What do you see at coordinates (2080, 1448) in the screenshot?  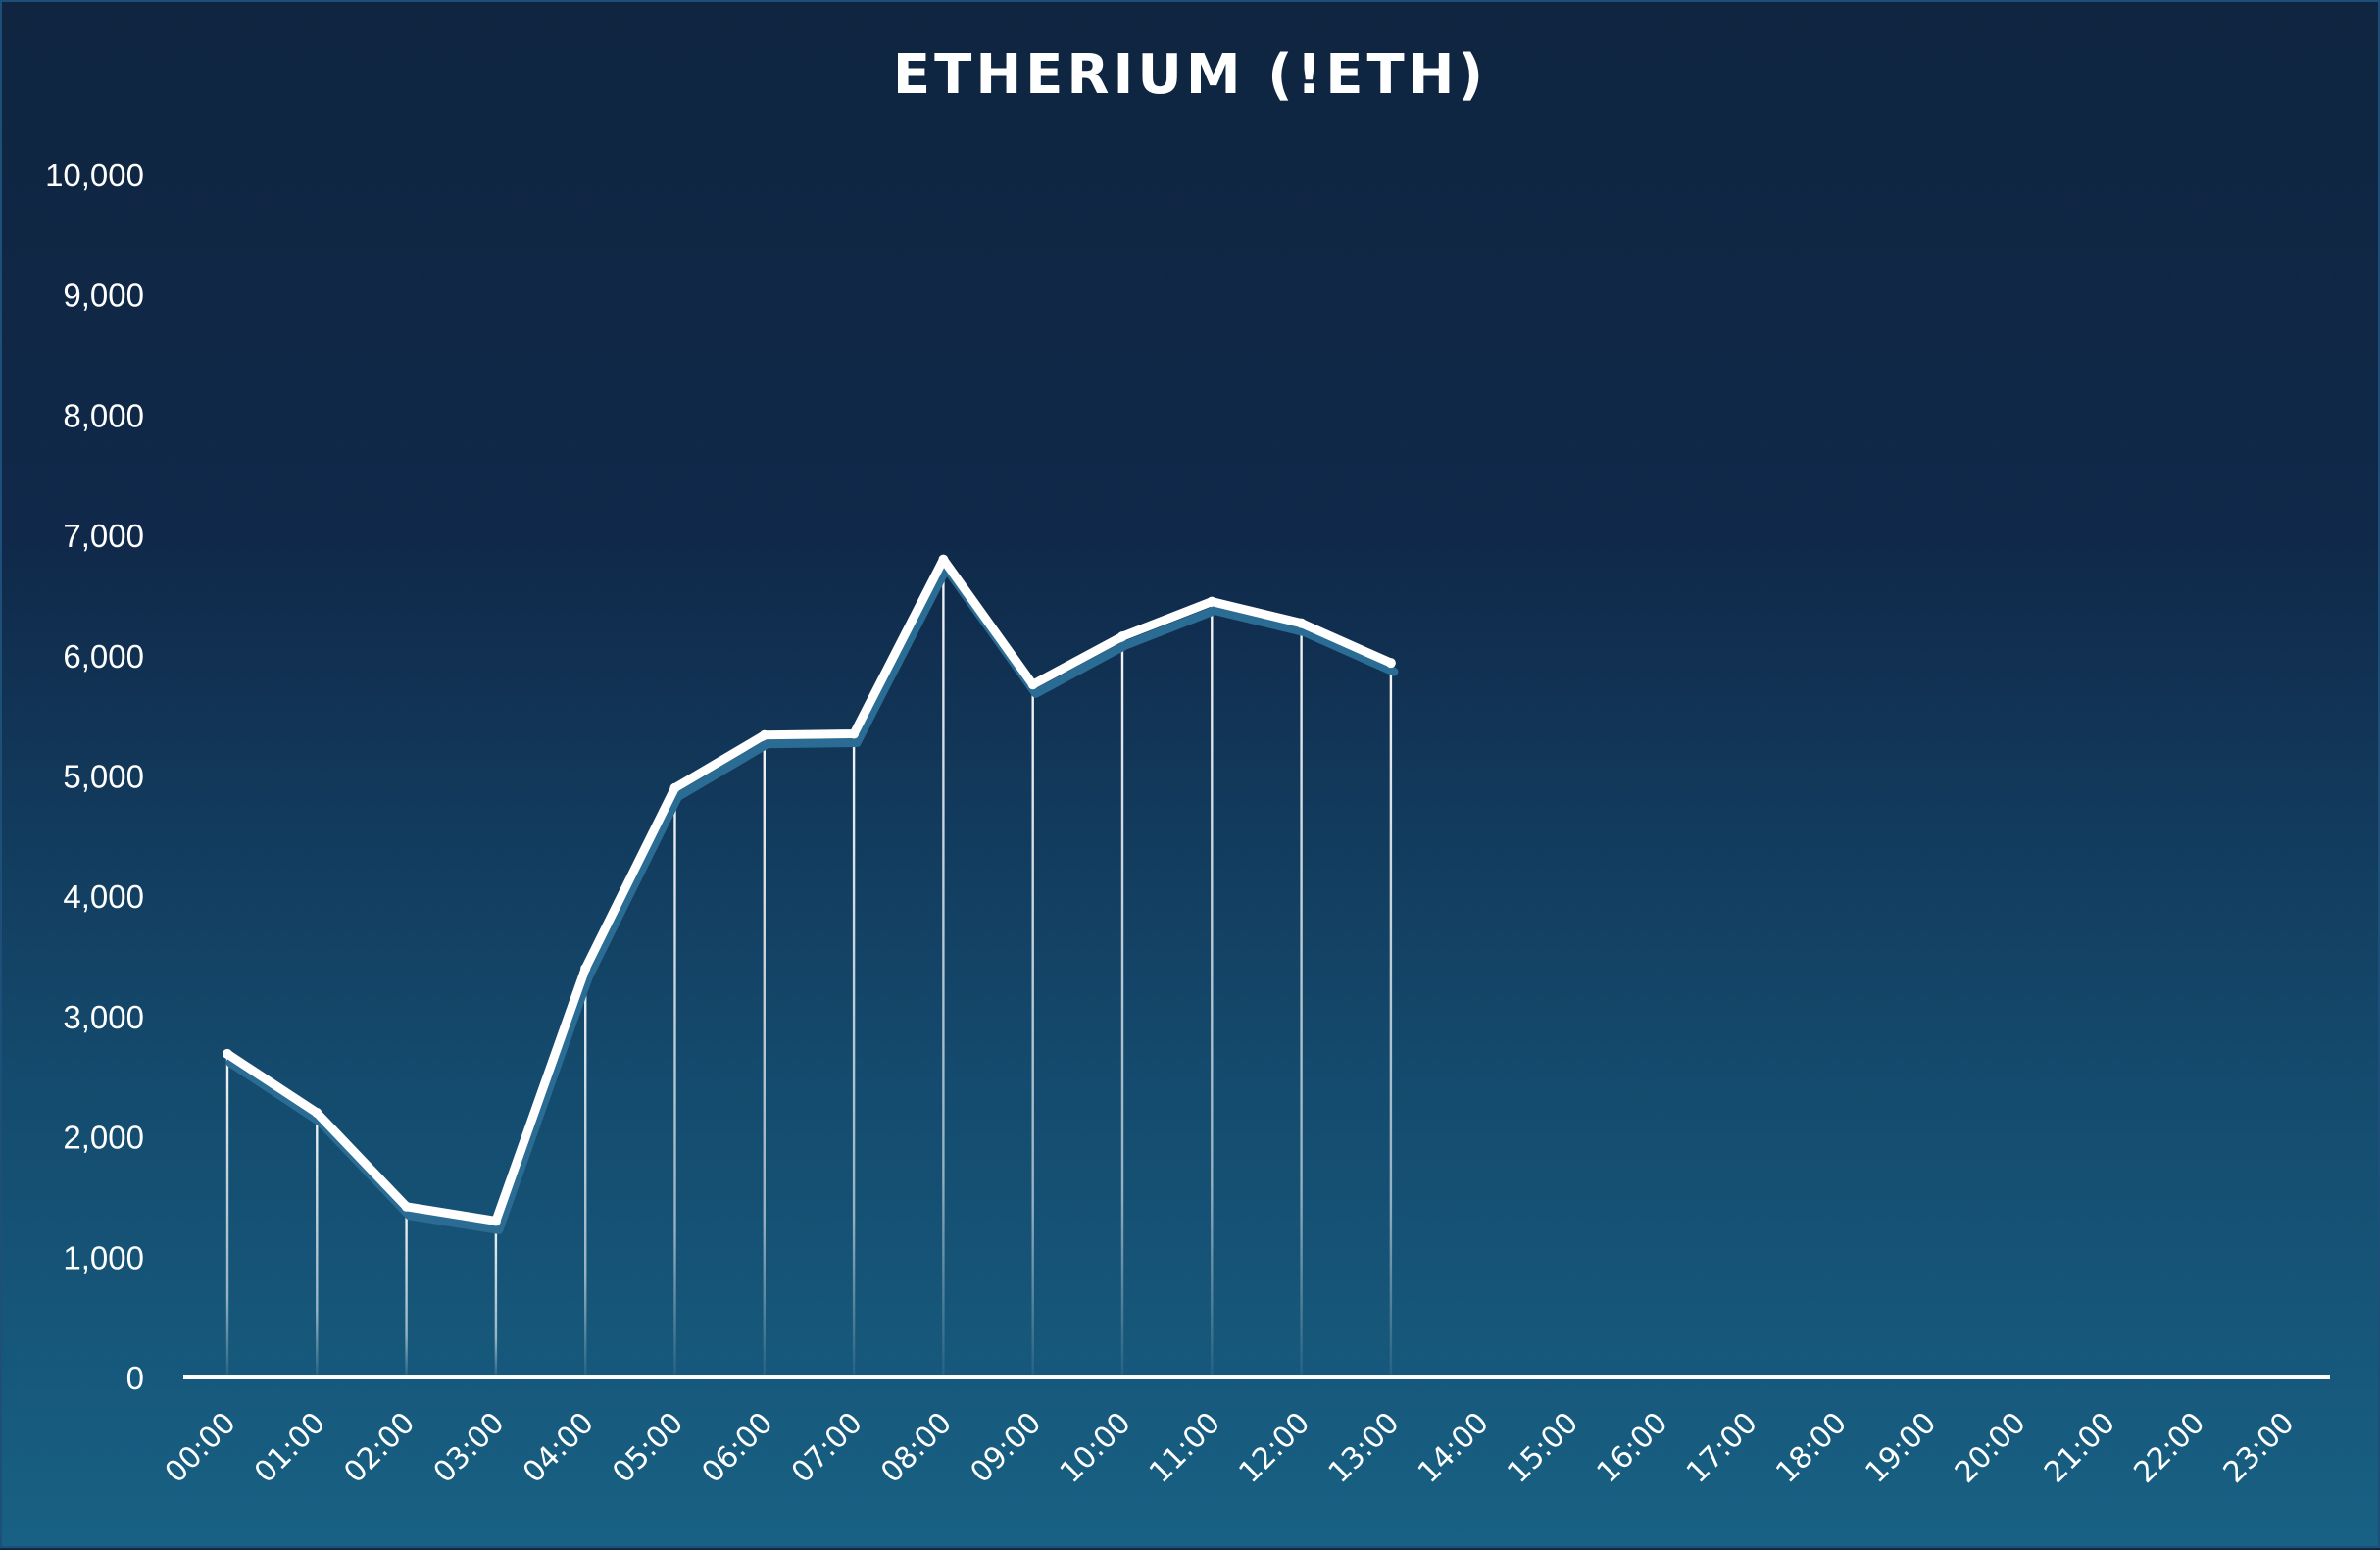 I see `x-tick-label: 21:00` at bounding box center [2080, 1448].